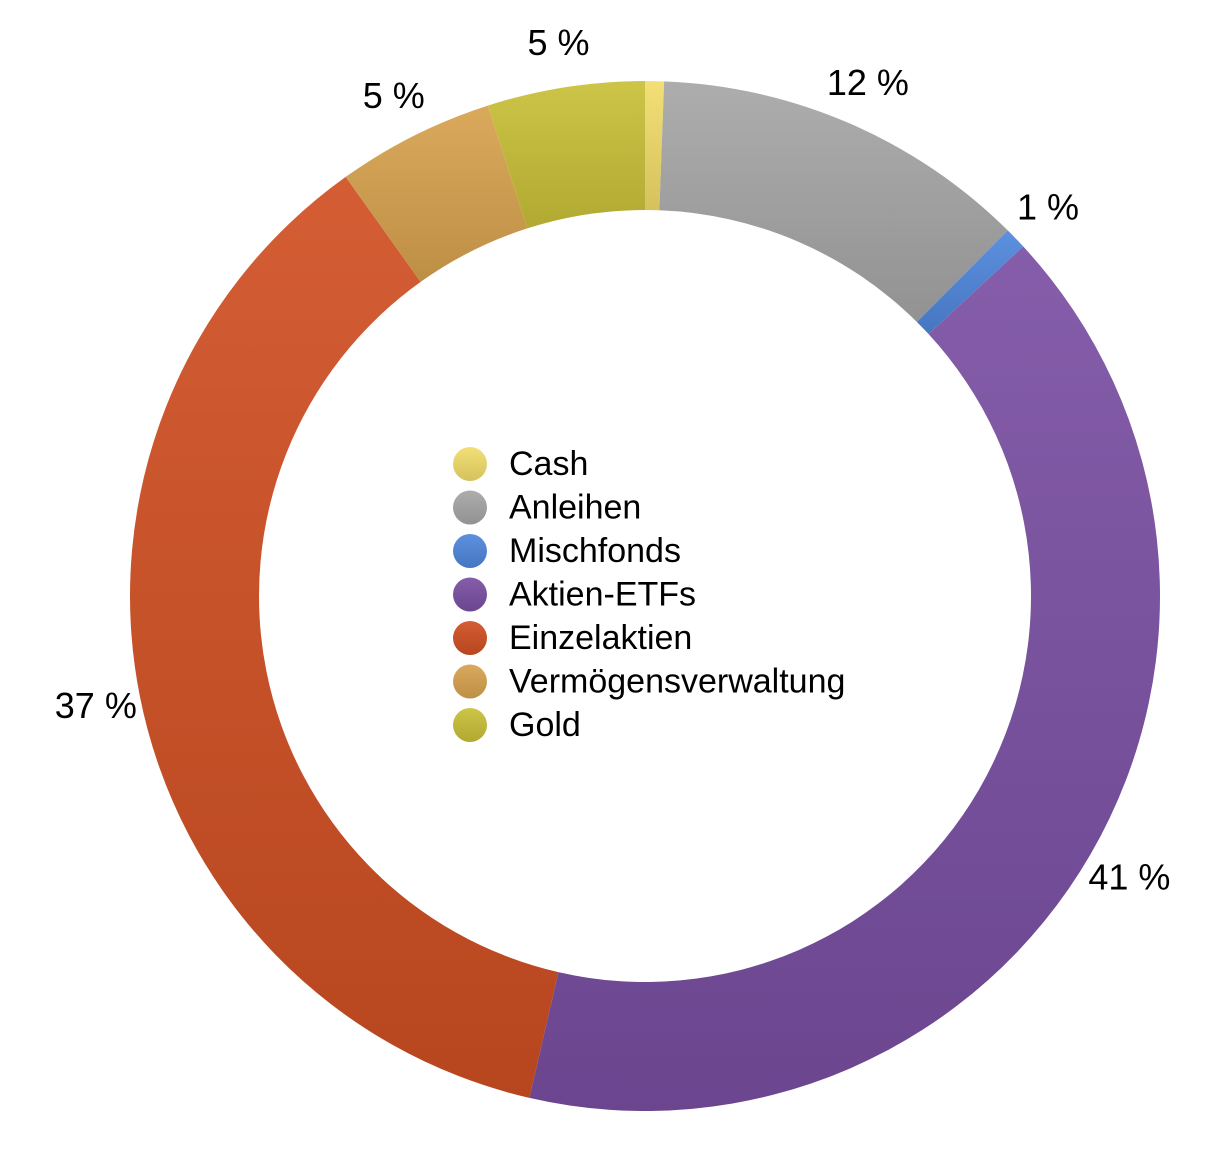 The image size is (1218, 1172). Describe the element at coordinates (868, 82) in the screenshot. I see `pct-label-anleihen: 12 %` at that location.